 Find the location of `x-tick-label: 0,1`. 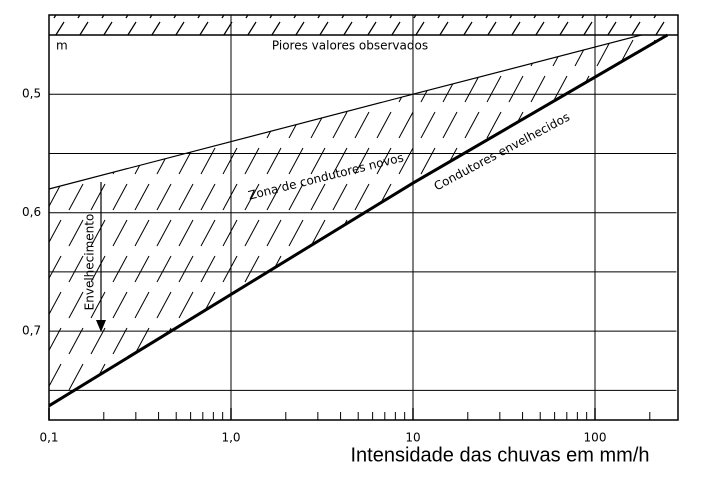

x-tick-label: 0,1 is located at coordinates (48, 438).